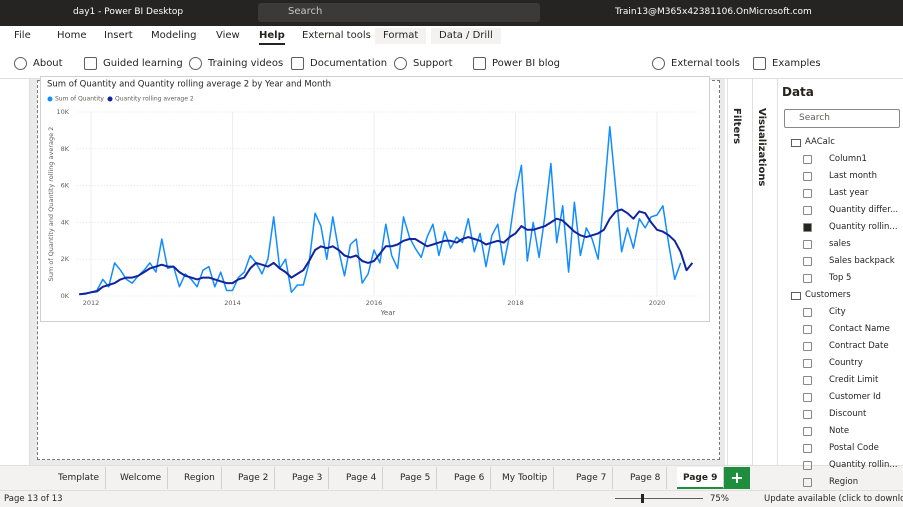 The width and height of the screenshot is (903, 507). What do you see at coordinates (814, 118) in the screenshot?
I see `data-search-placeholder: Search` at bounding box center [814, 118].